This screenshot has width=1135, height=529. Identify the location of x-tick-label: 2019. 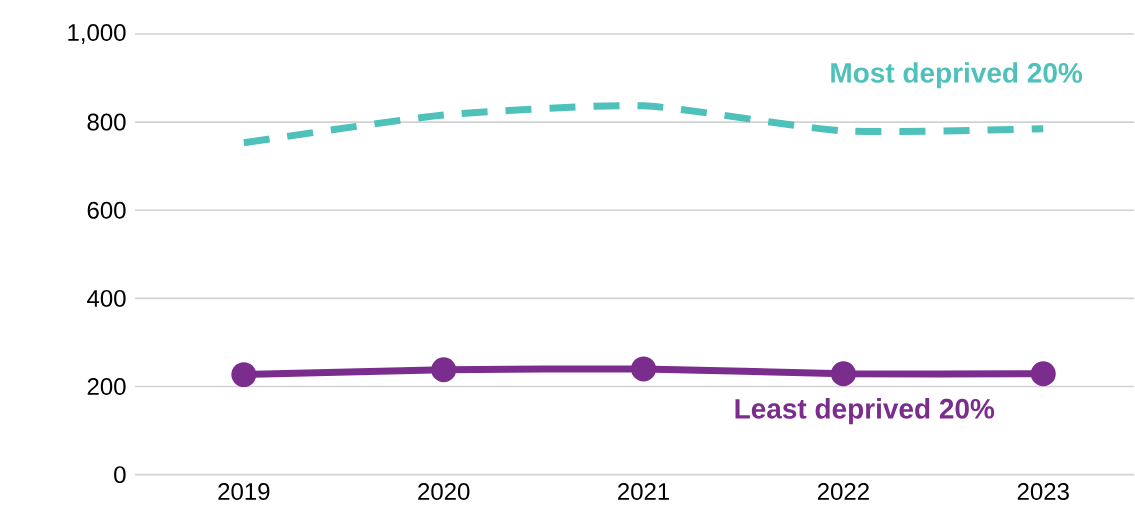
(244, 492).